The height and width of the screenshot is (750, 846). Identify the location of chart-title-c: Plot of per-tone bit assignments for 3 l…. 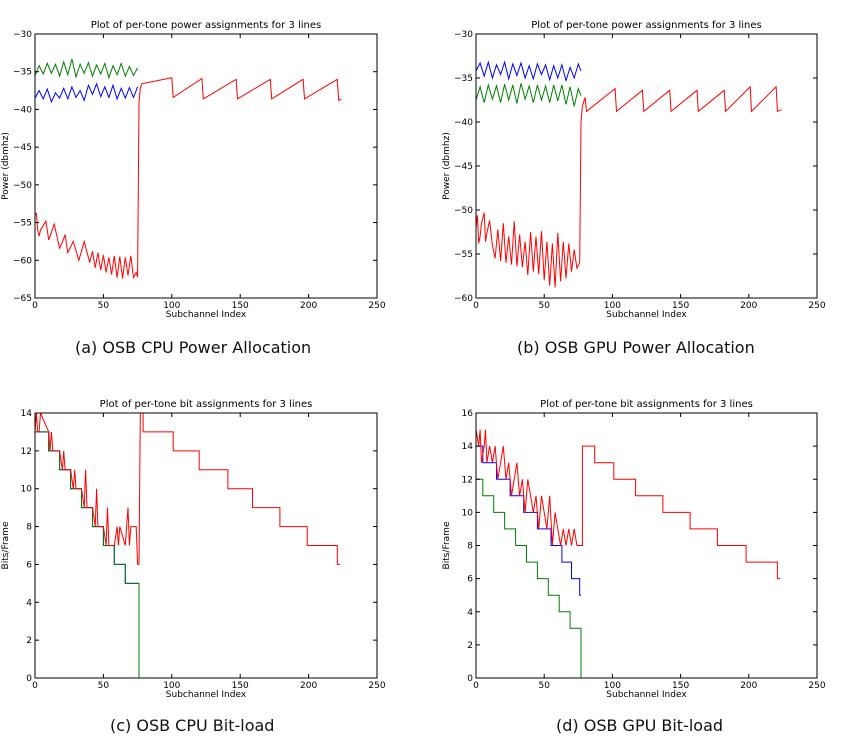
(206, 404).